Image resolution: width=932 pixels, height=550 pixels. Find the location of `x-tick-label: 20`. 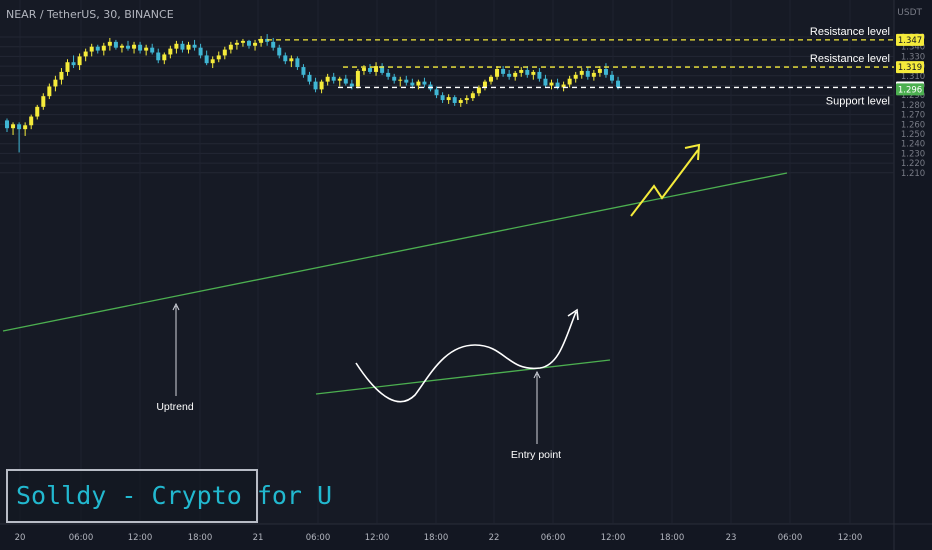

x-tick-label: 20 is located at coordinates (20, 538).